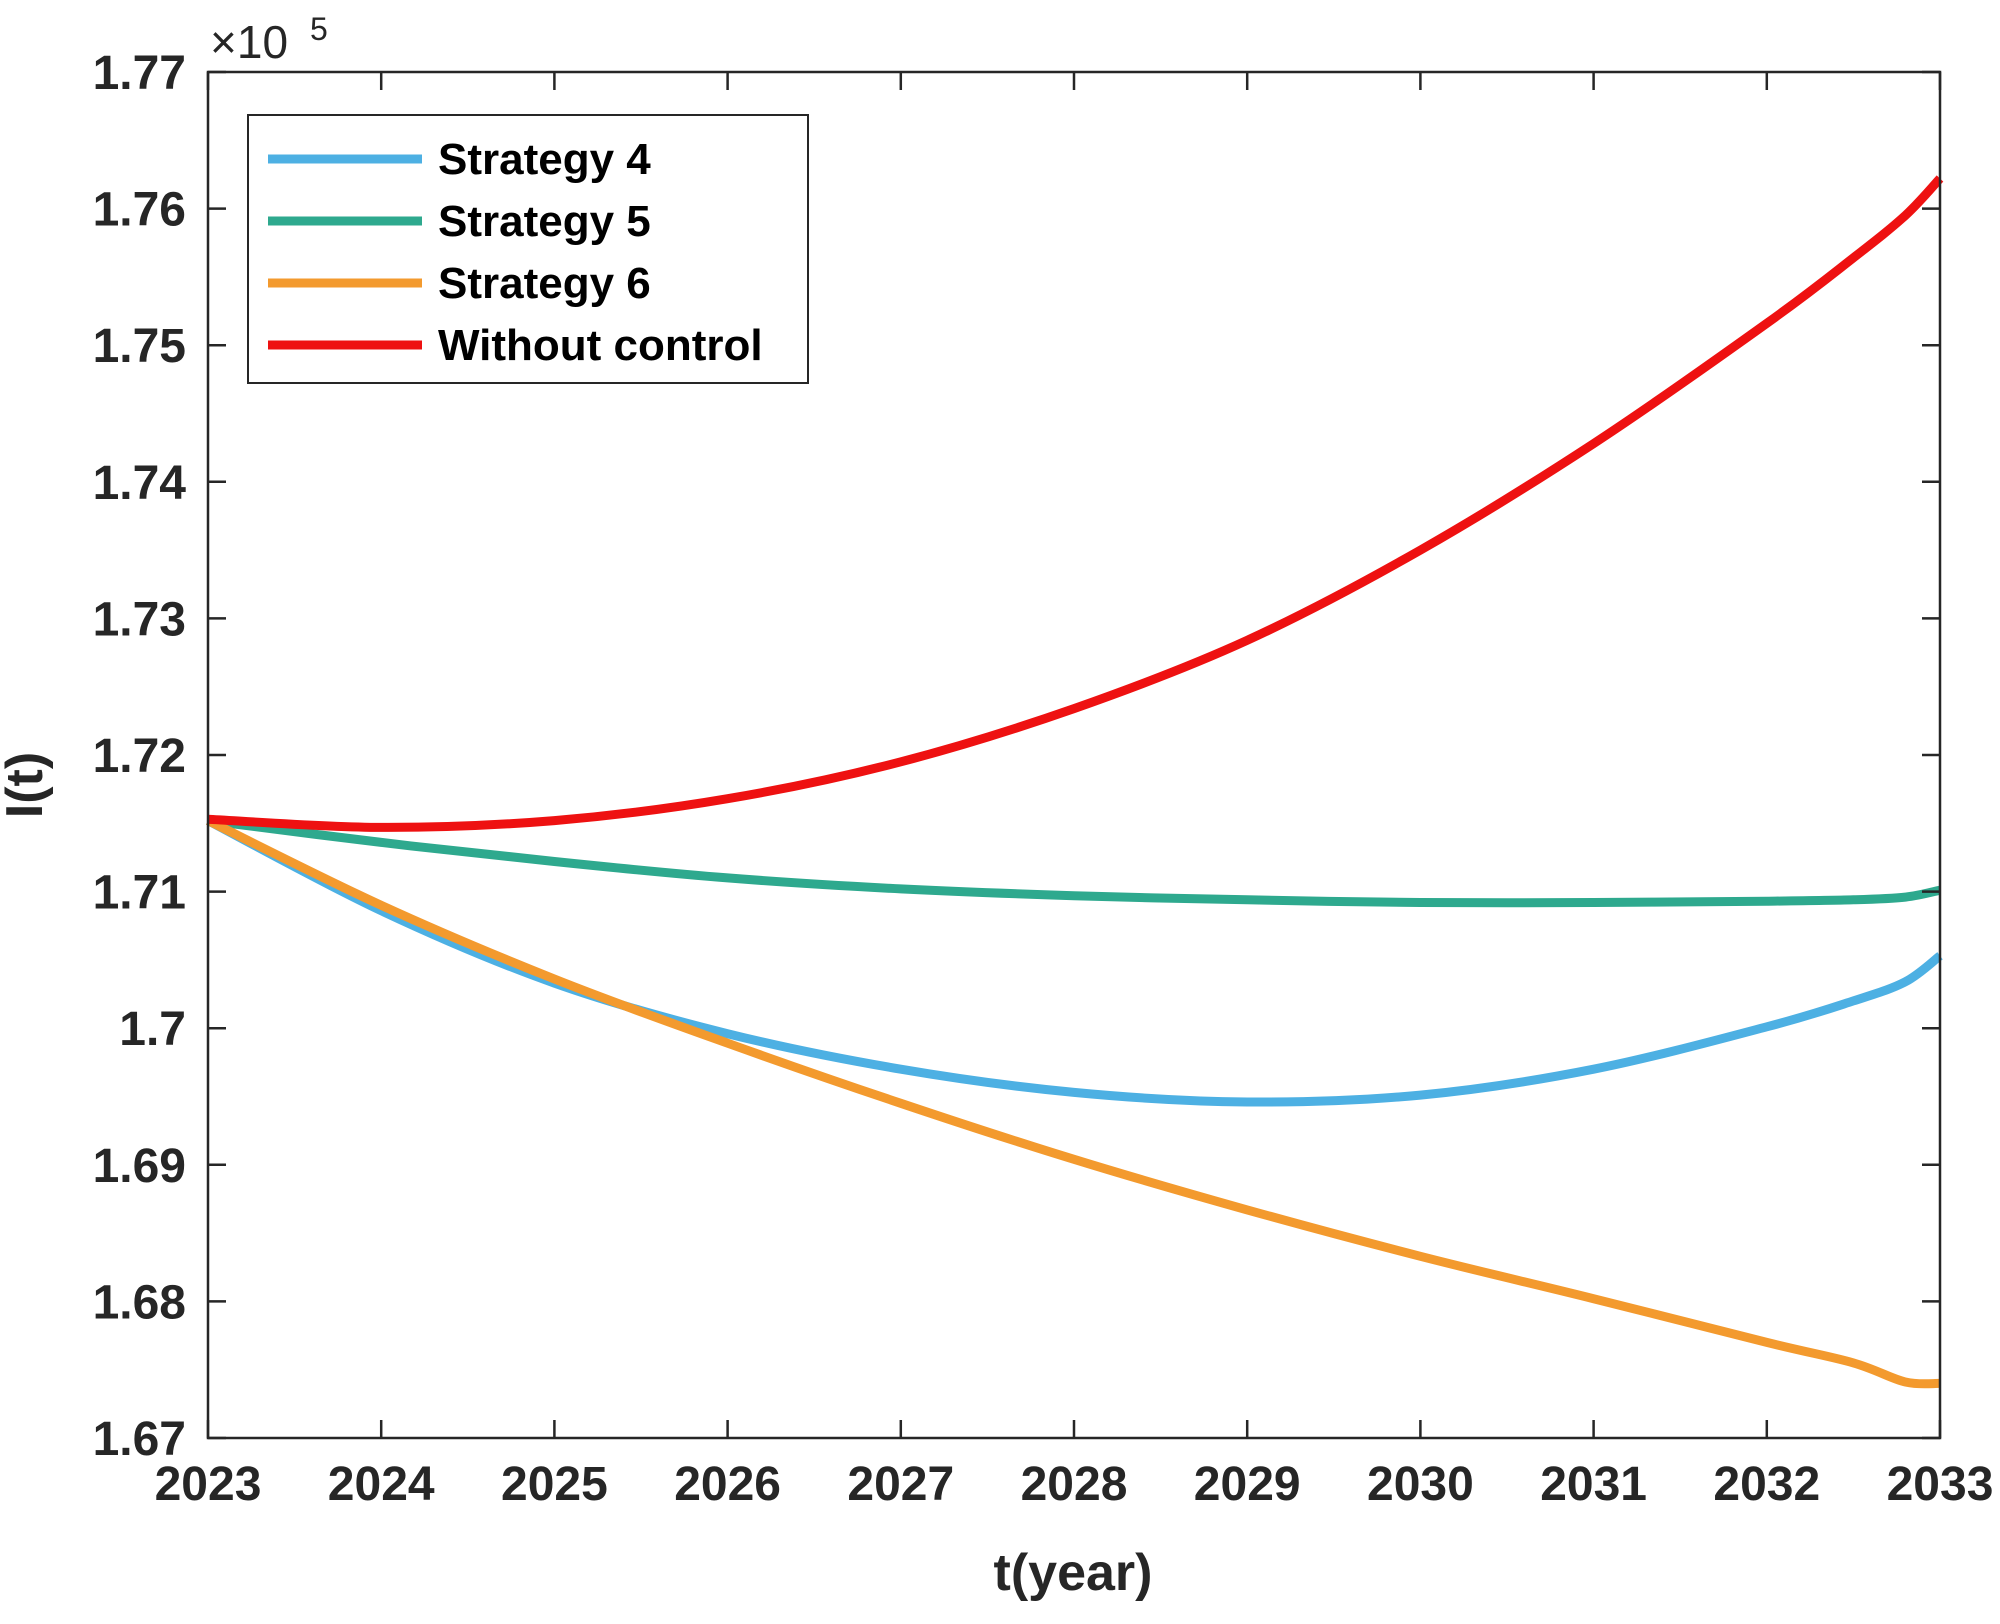 Image resolution: width=2000 pixels, height=1624 pixels. Describe the element at coordinates (1766, 1484) in the screenshot. I see `x-tick-label: 2032` at that location.